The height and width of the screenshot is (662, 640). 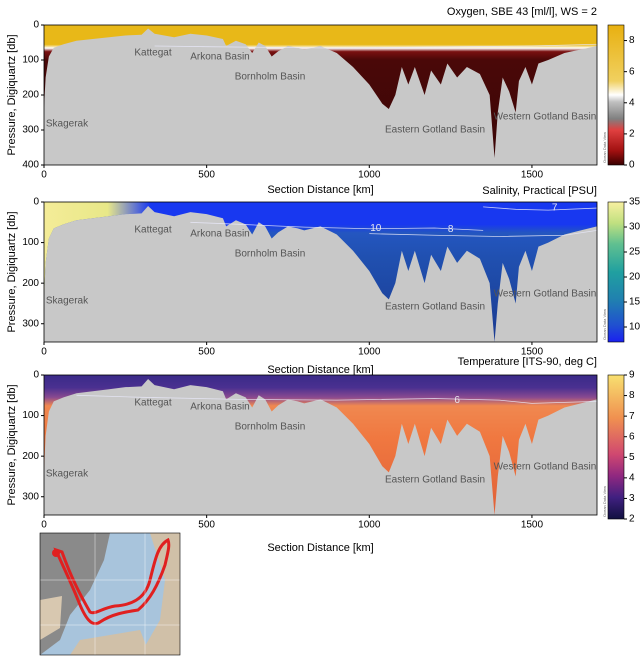 I want to click on y-tick-label: 400, so click(x=30, y=165).